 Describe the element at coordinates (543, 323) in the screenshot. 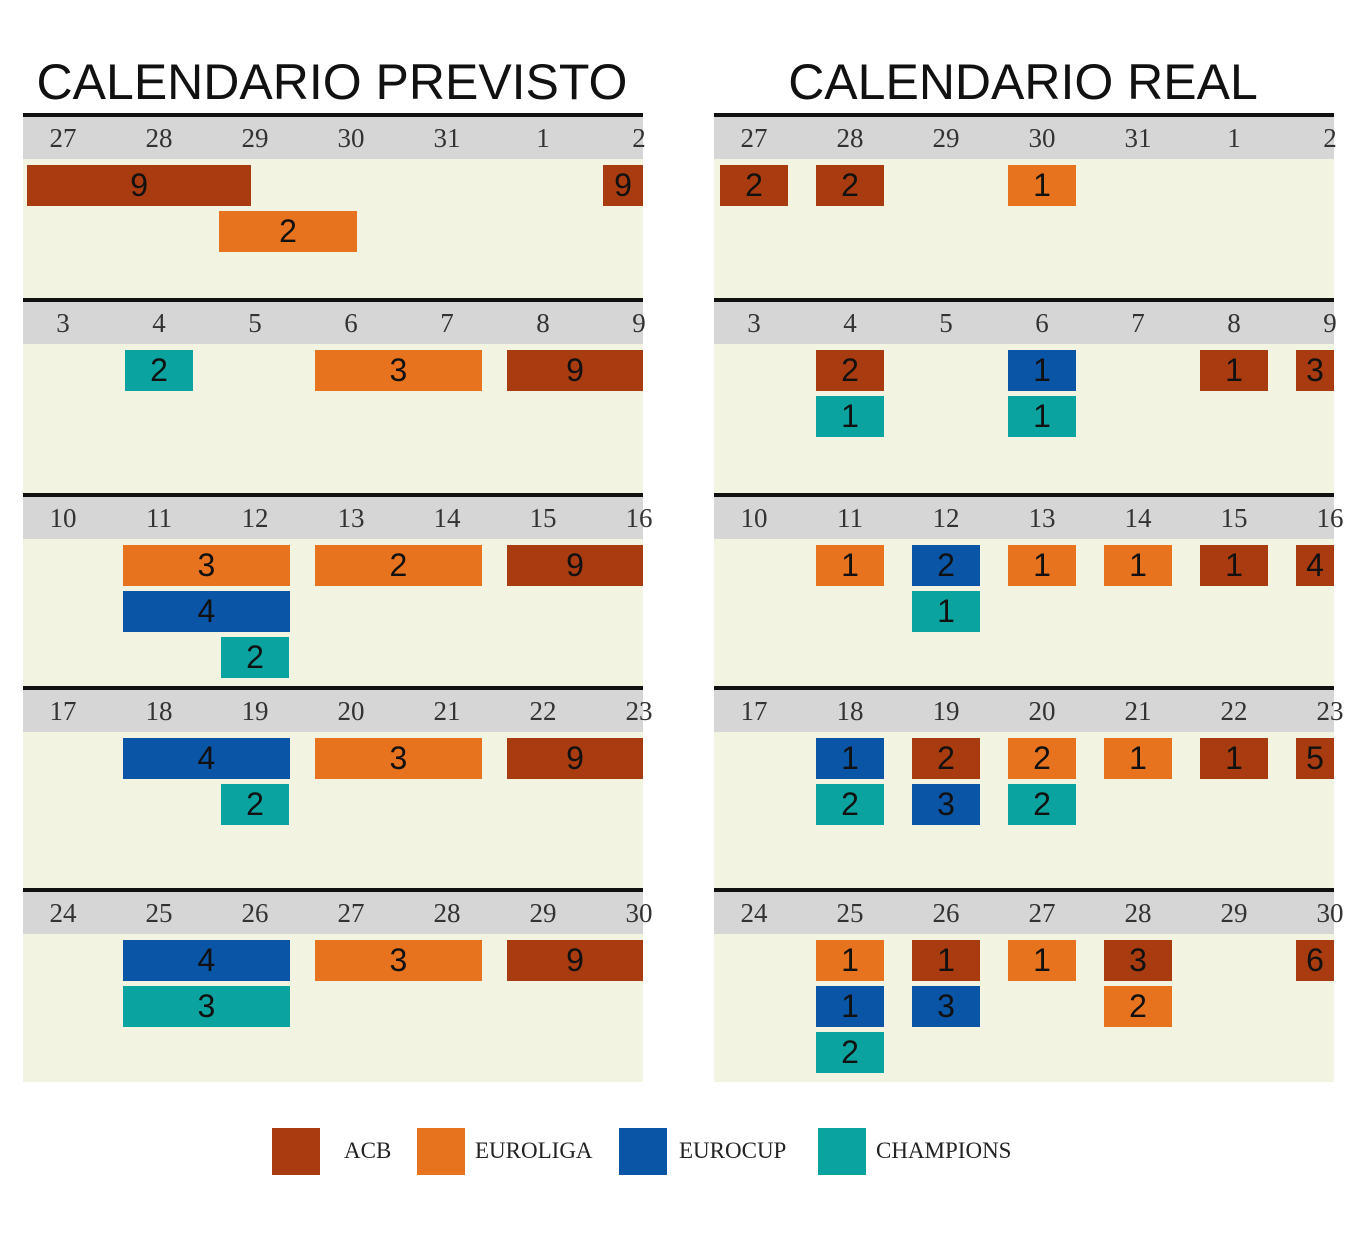

I see `day-number: 8` at that location.